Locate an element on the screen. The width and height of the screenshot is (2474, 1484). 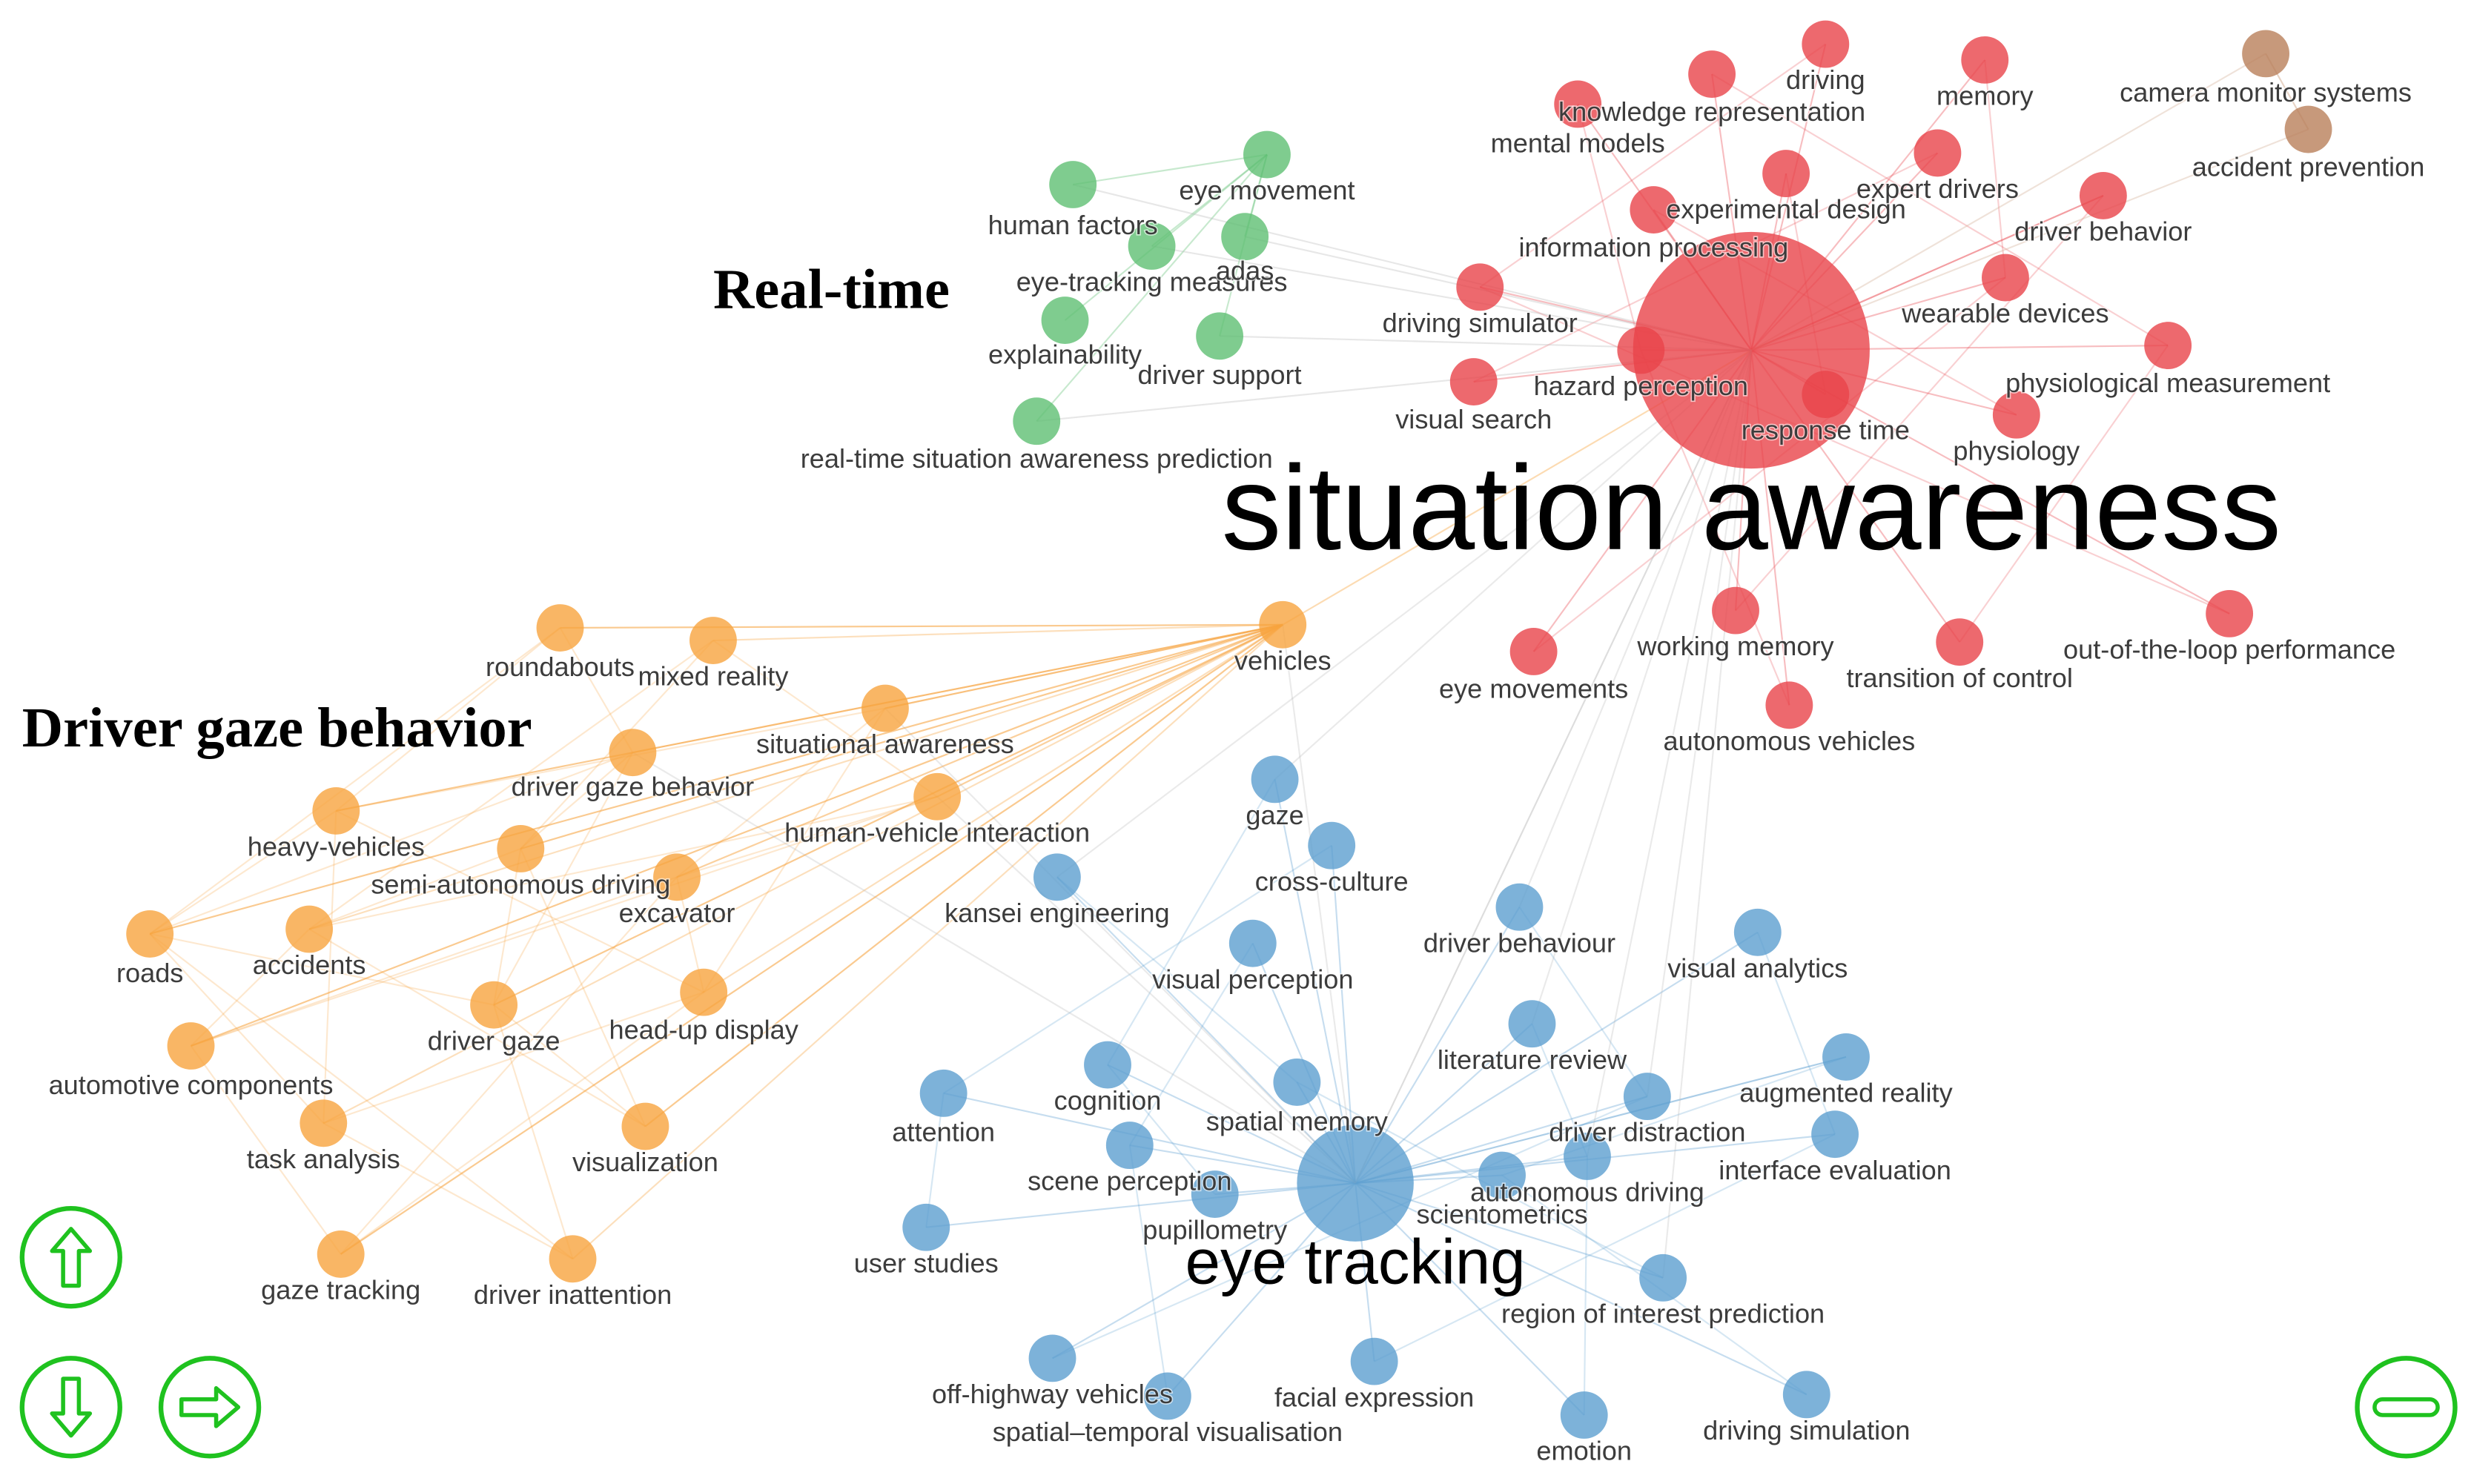
node-label: visual perception is located at coordinates (1252, 979).